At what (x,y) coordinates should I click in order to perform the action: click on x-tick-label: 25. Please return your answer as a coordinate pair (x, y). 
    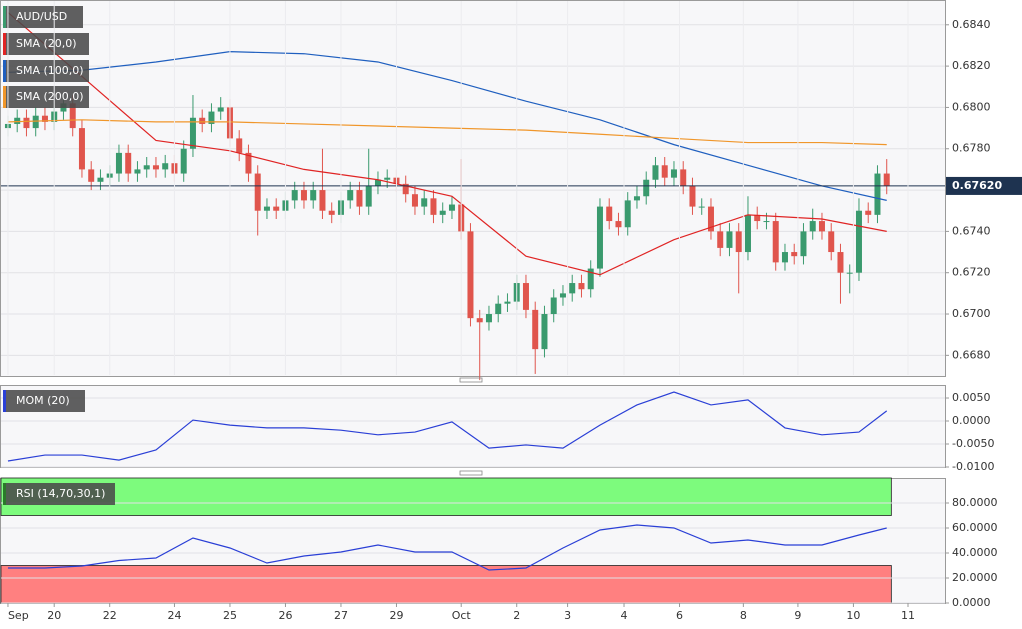
    Looking at the image, I should click on (230, 615).